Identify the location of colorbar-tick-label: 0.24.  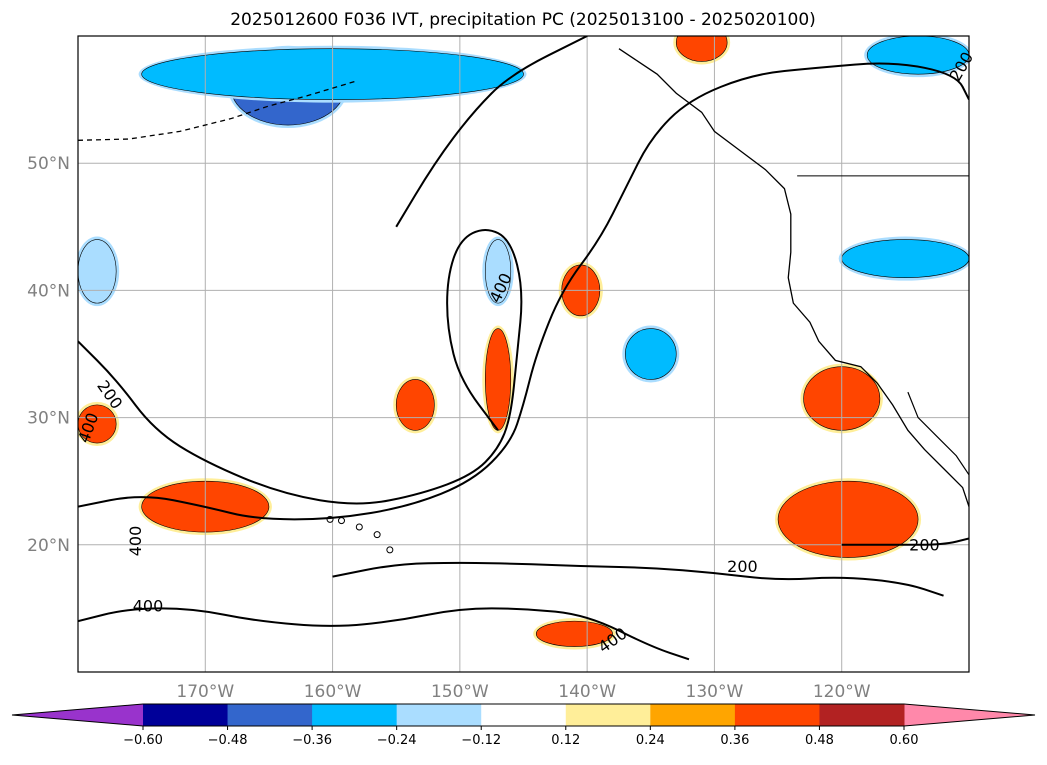
(650, 740).